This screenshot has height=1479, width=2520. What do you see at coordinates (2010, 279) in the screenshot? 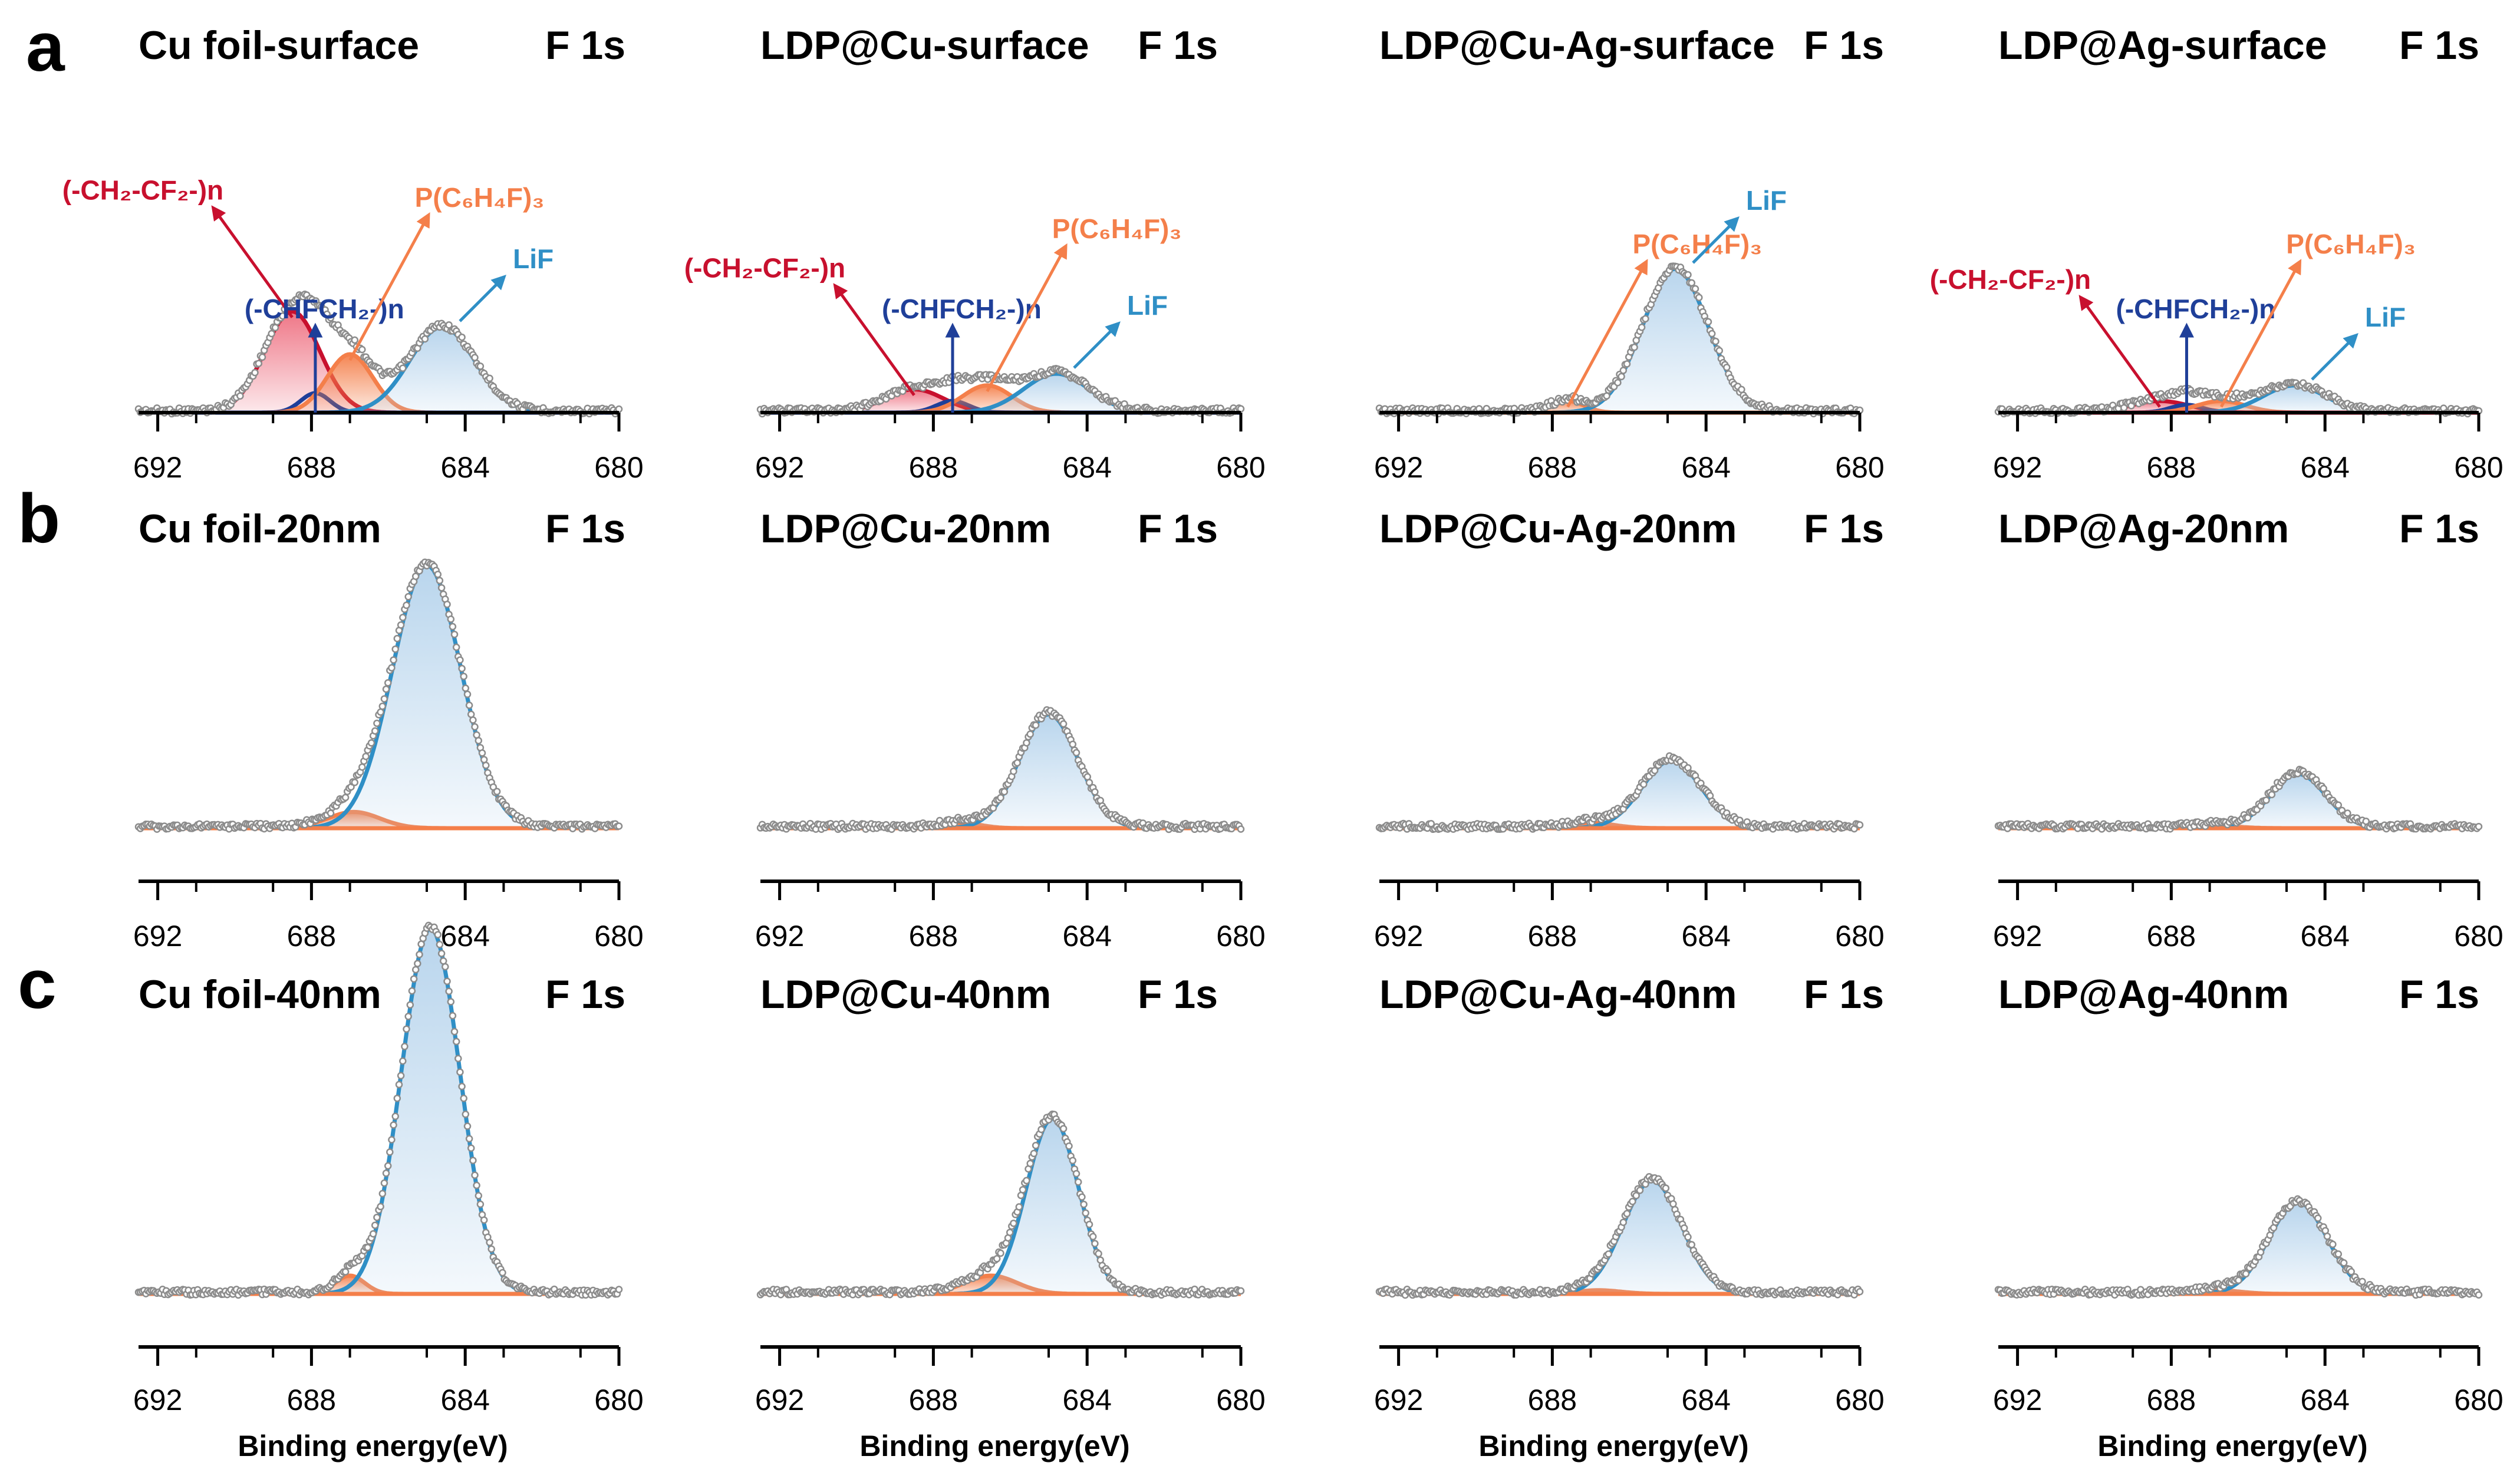
I see `annotation-label: (-CH₂-CF₂-)n` at bounding box center [2010, 279].